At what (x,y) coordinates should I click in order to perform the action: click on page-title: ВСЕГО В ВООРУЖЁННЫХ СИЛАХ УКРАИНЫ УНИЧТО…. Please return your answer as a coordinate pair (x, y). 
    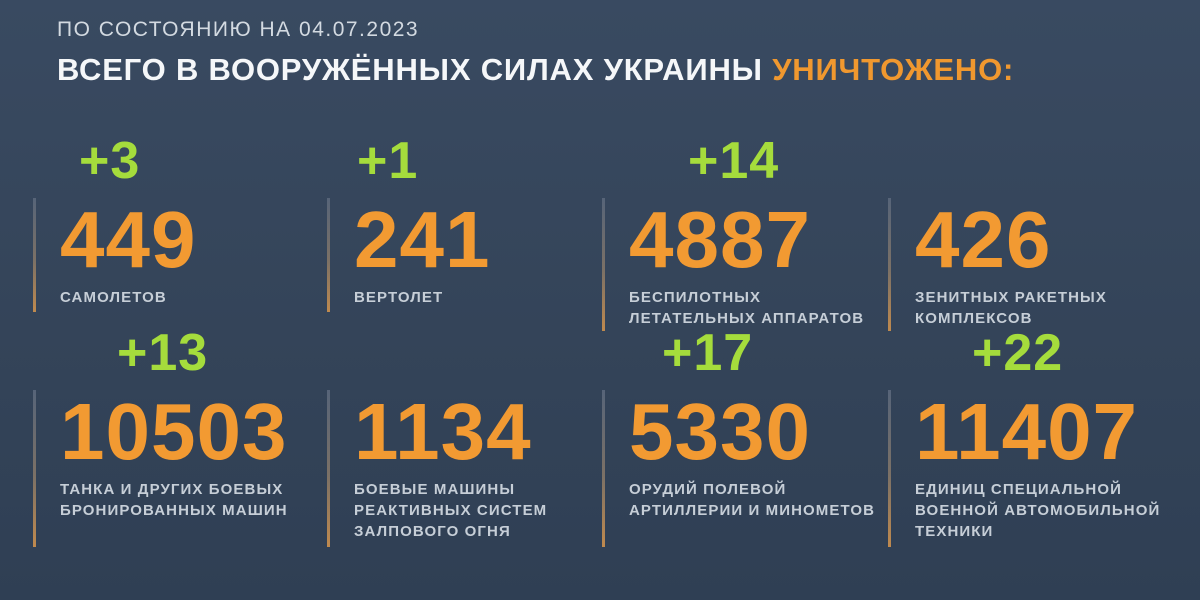
    Looking at the image, I should click on (535, 70).